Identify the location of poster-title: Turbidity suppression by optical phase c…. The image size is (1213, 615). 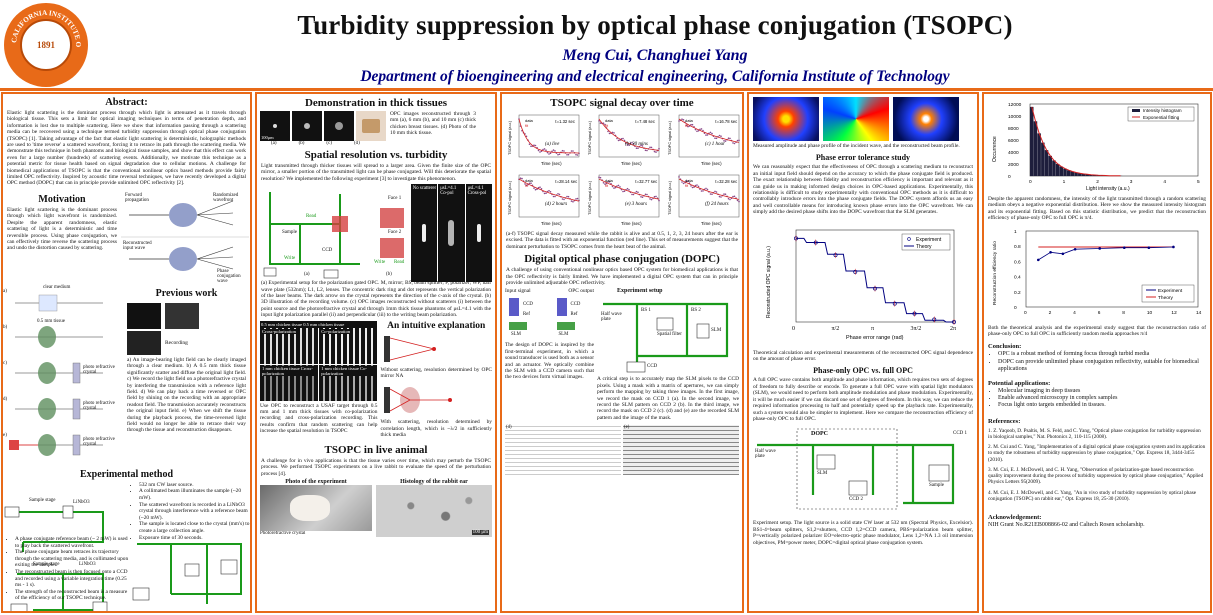
(655, 25).